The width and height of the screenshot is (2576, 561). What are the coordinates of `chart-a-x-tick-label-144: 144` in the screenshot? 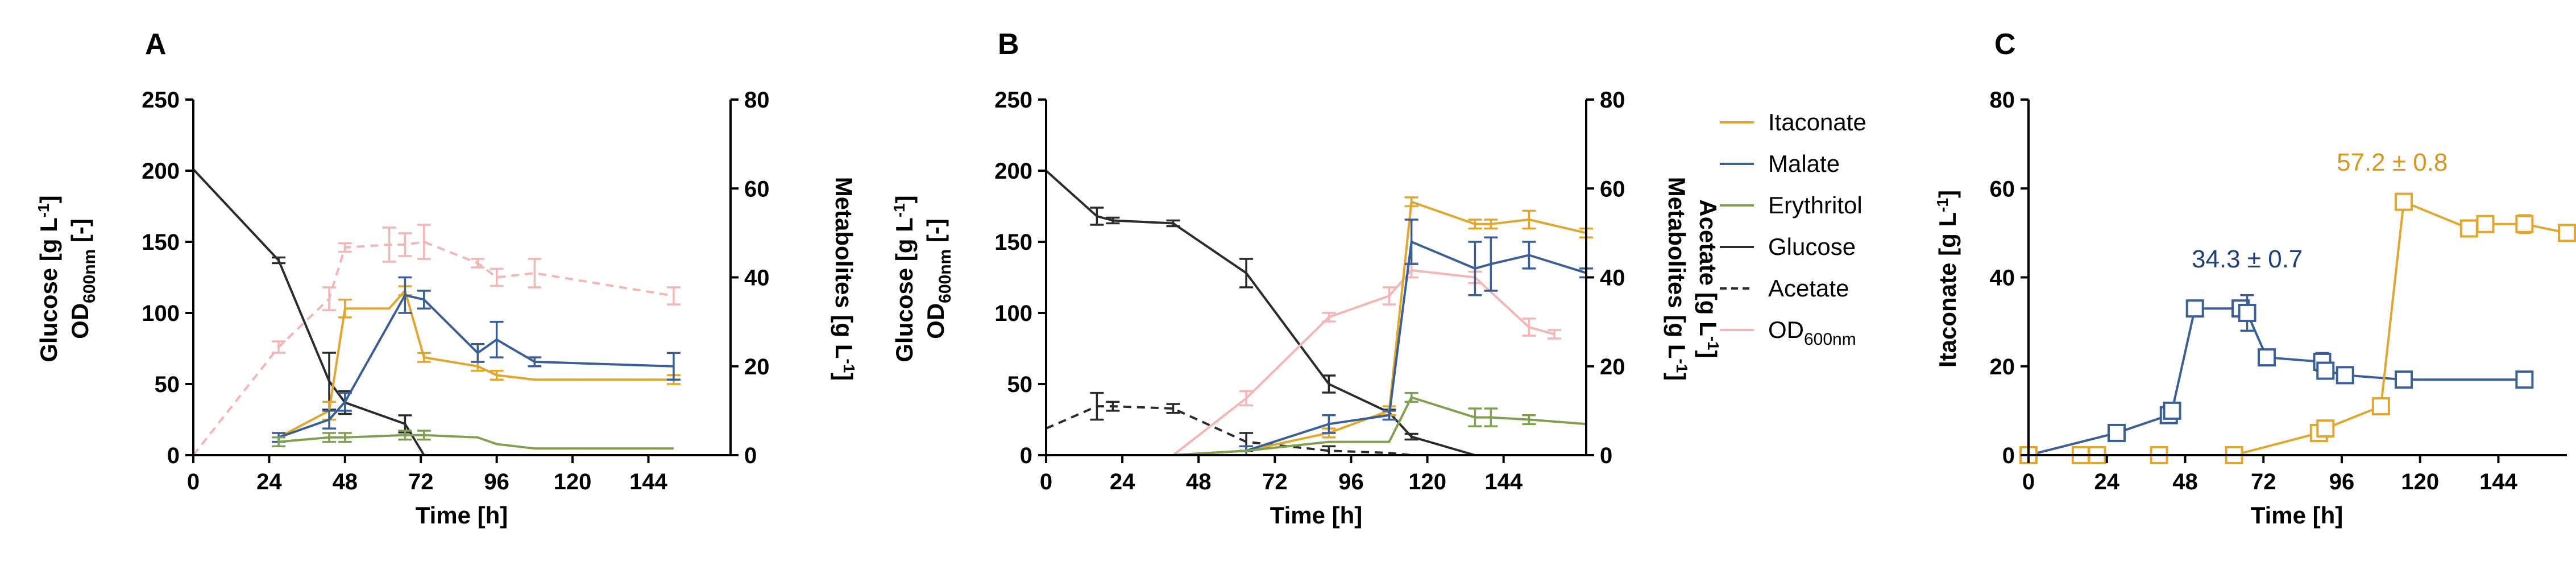 It's located at (648, 481).